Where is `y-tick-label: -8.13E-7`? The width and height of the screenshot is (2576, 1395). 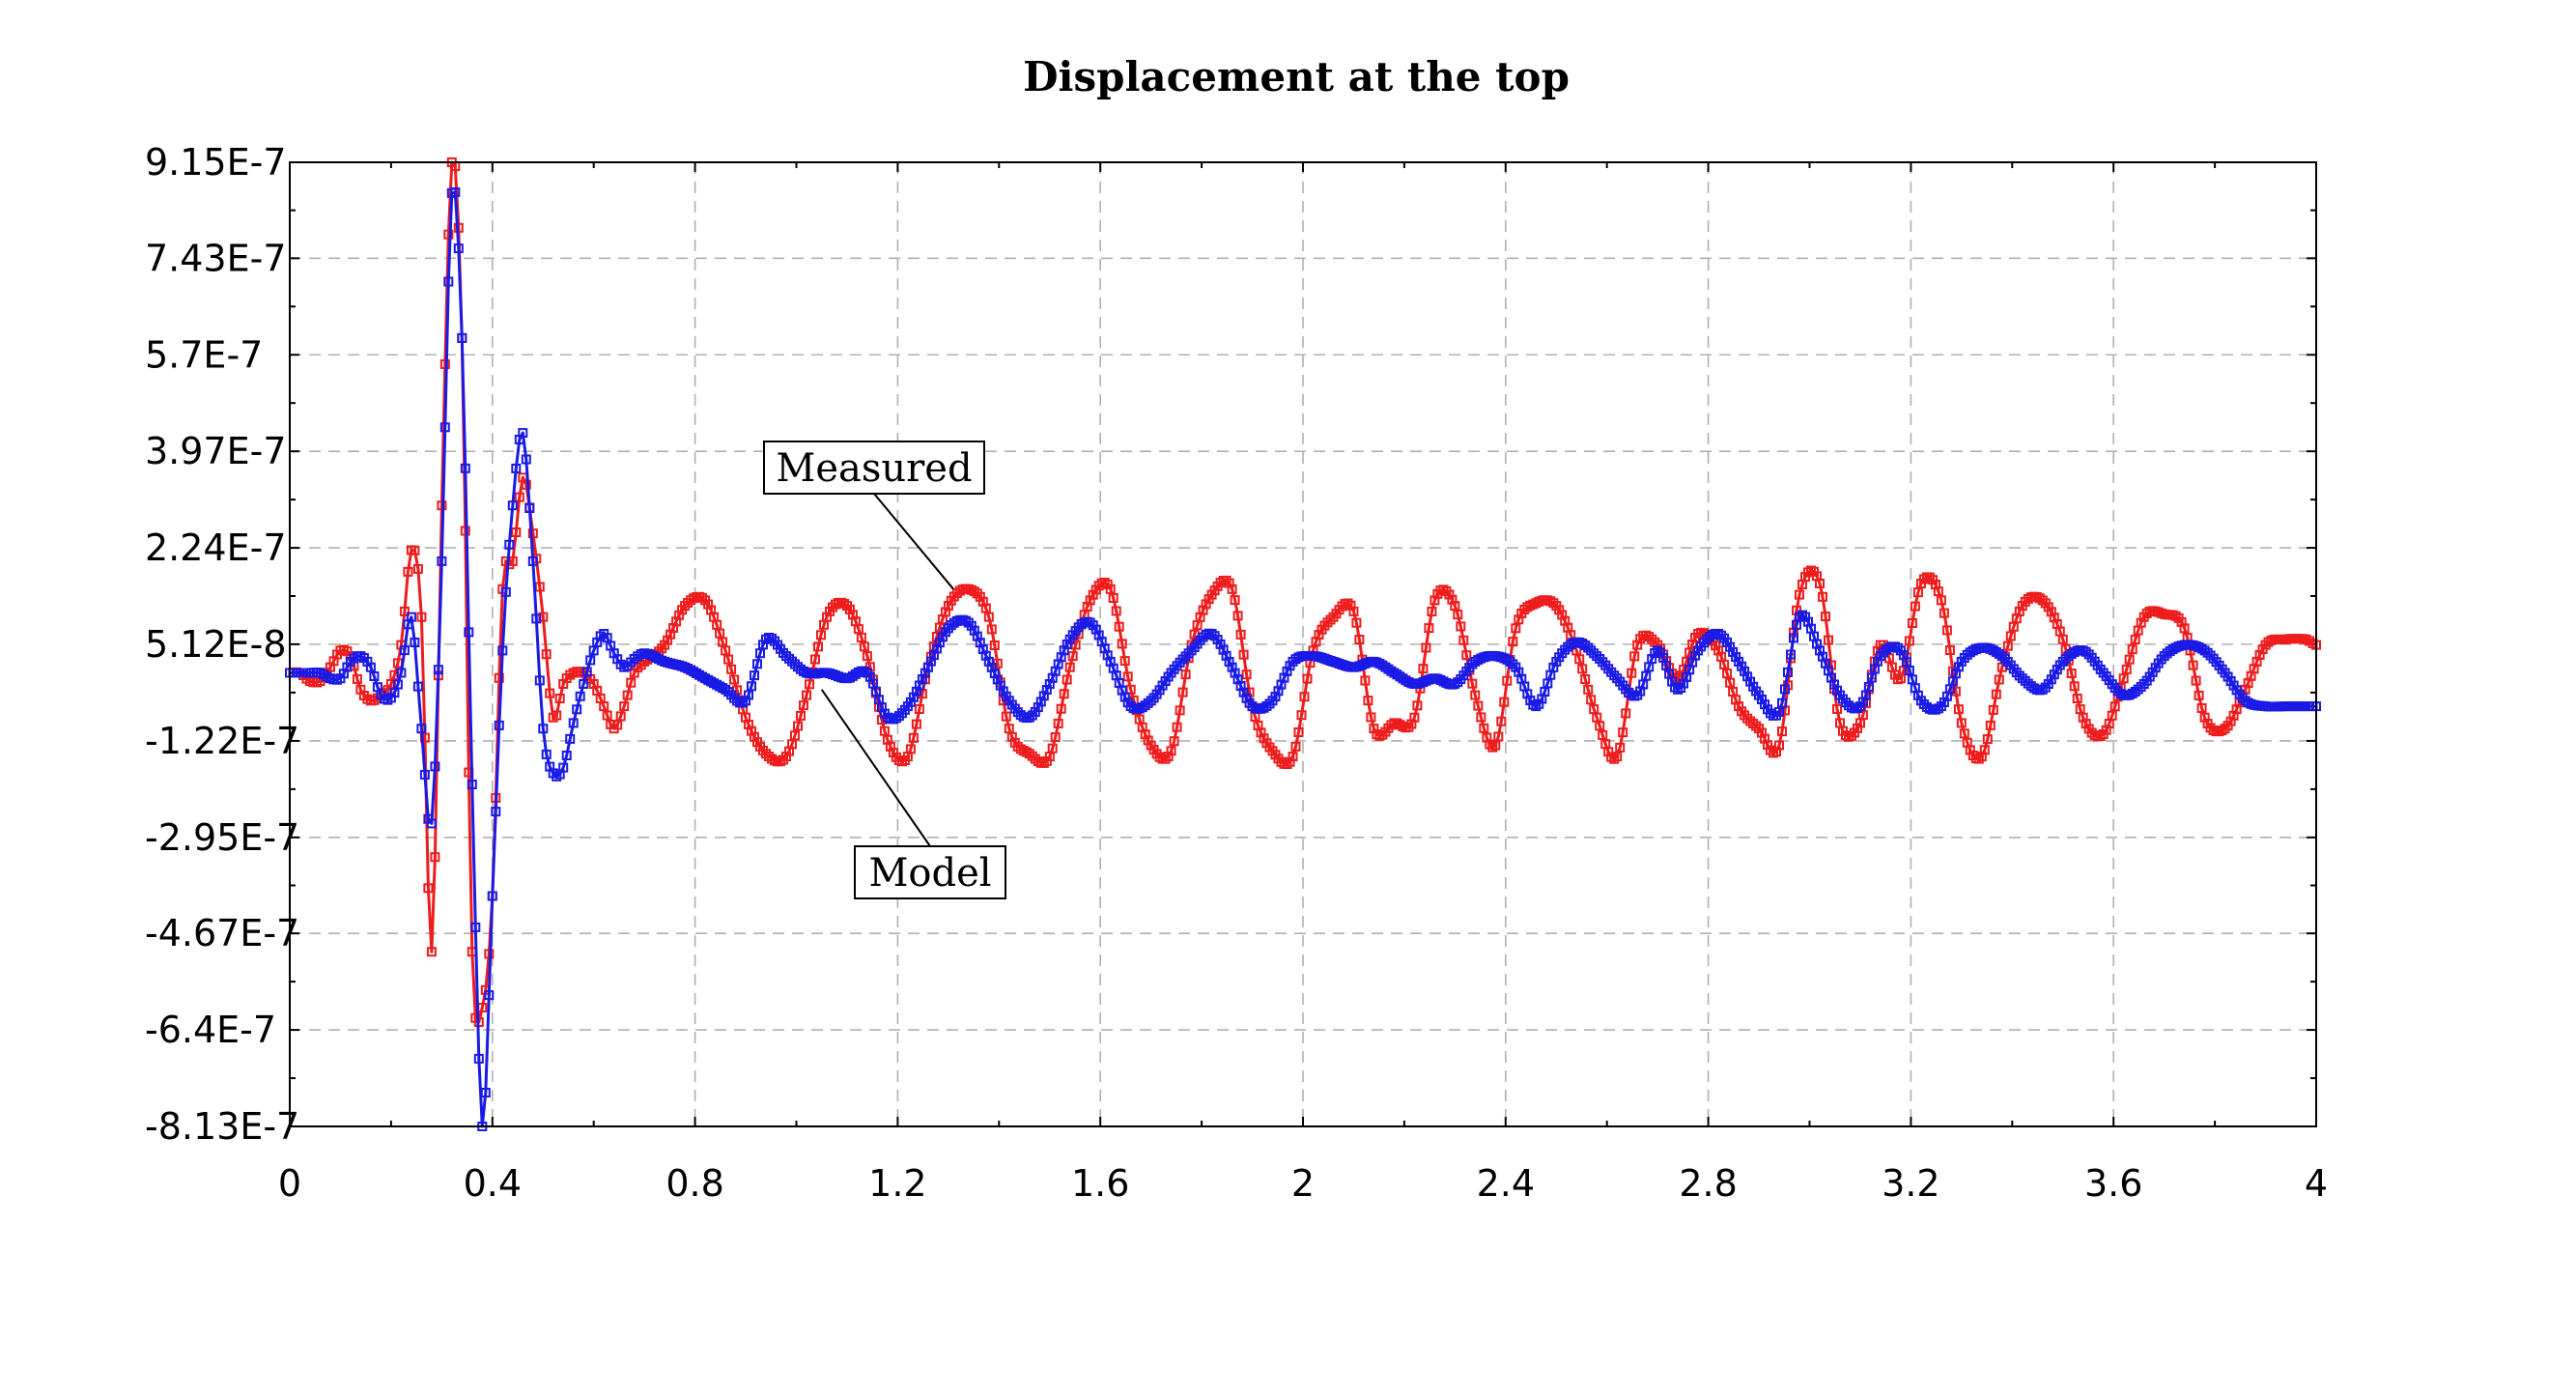 y-tick-label: -8.13E-7 is located at coordinates (222, 1126).